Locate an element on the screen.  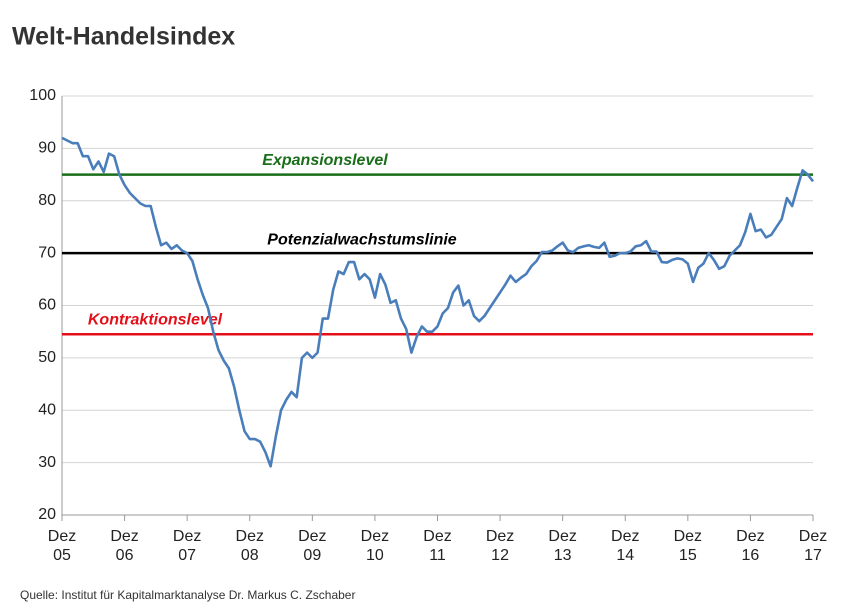
x-tick-label: Dez 10 is located at coordinates (375, 546).